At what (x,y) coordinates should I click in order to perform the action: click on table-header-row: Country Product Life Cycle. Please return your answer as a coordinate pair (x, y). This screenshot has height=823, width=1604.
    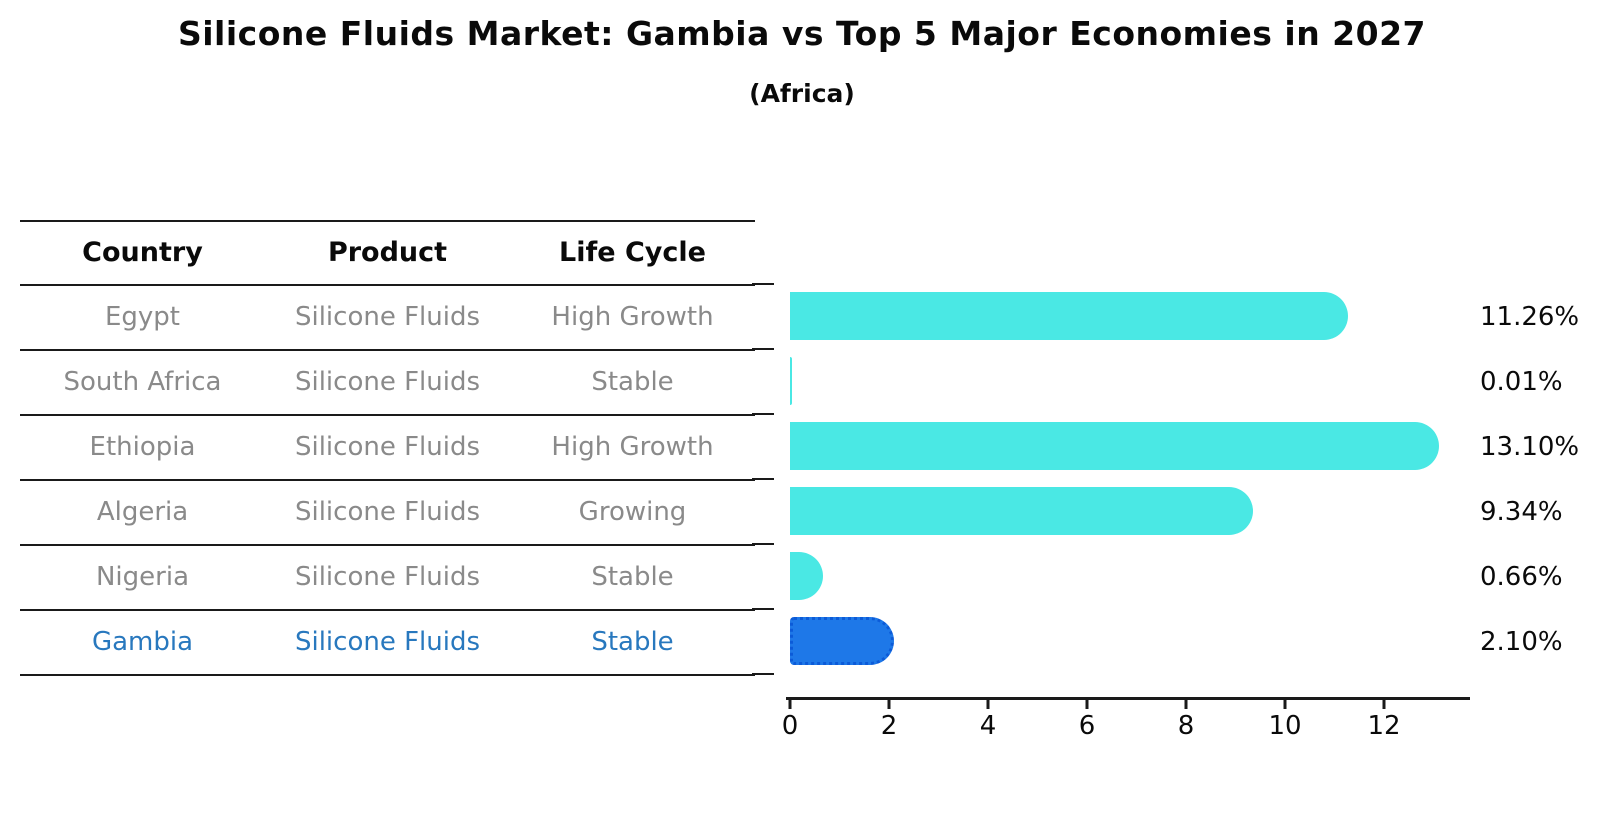
    Looking at the image, I should click on (387, 254).